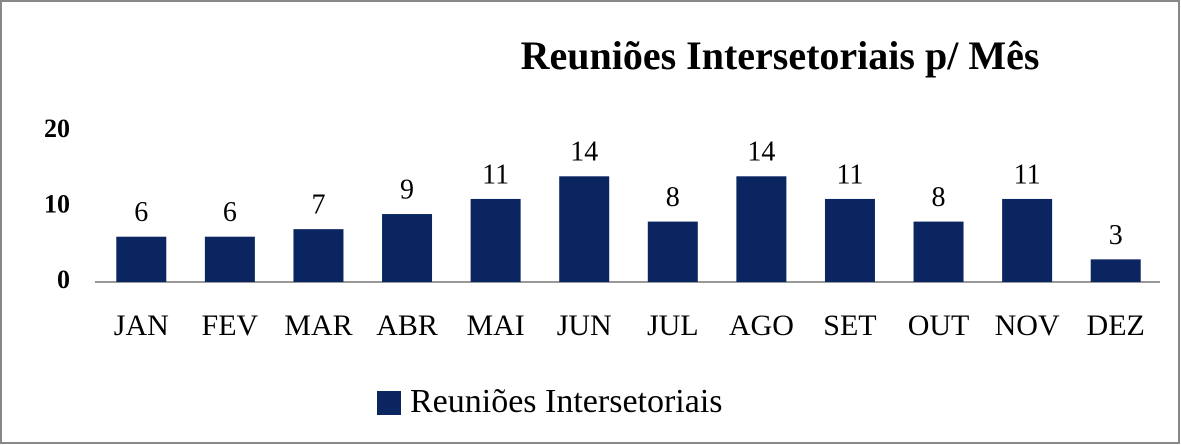 The width and height of the screenshot is (1181, 445). What do you see at coordinates (1116, 325) in the screenshot?
I see `x-tick-label: DEZ` at bounding box center [1116, 325].